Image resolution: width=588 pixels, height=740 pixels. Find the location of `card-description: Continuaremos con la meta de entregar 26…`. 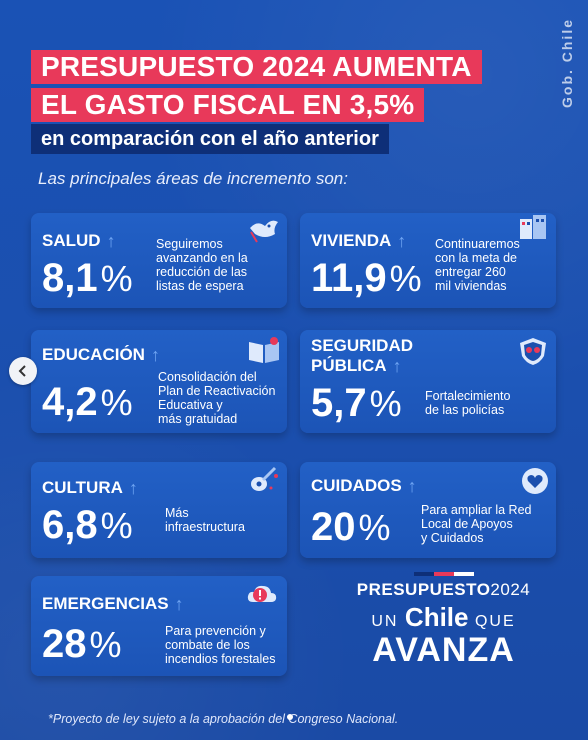

card-description: Continuaremos con la meta de entregar 26… is located at coordinates (477, 265).